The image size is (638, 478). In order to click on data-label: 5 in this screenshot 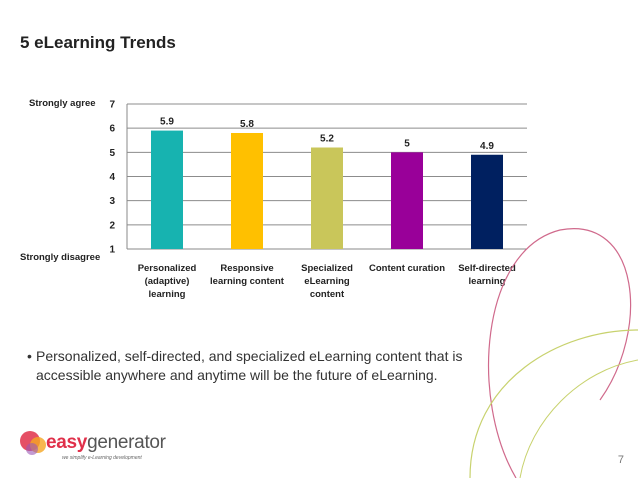, I will do `click(407, 143)`.